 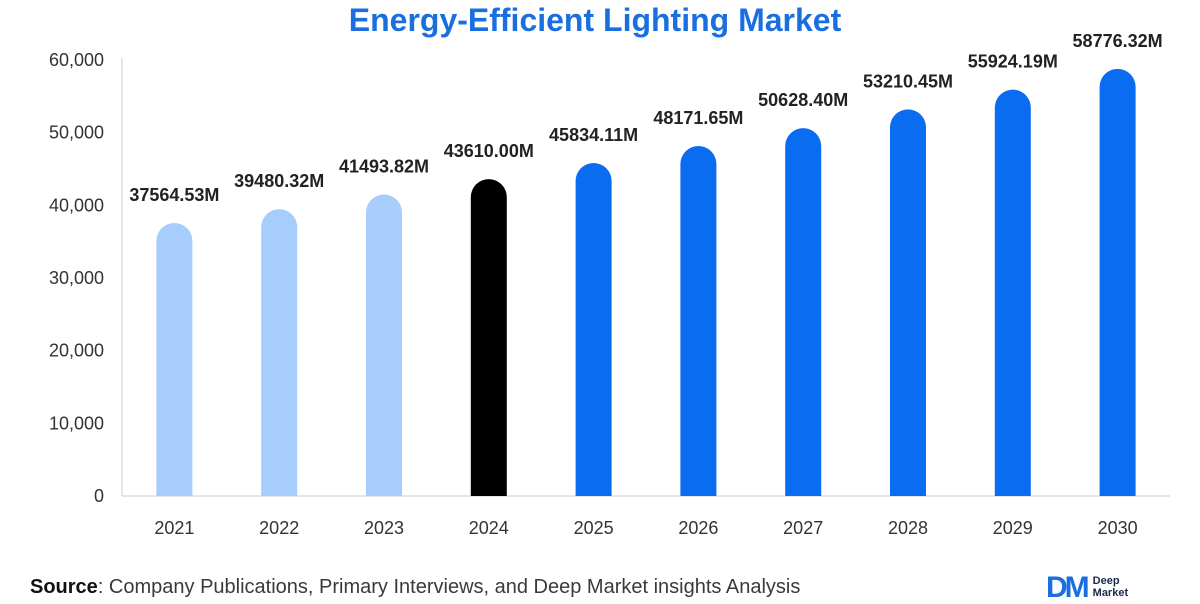 What do you see at coordinates (76, 278) in the screenshot?
I see `y-tick-label: 30,000` at bounding box center [76, 278].